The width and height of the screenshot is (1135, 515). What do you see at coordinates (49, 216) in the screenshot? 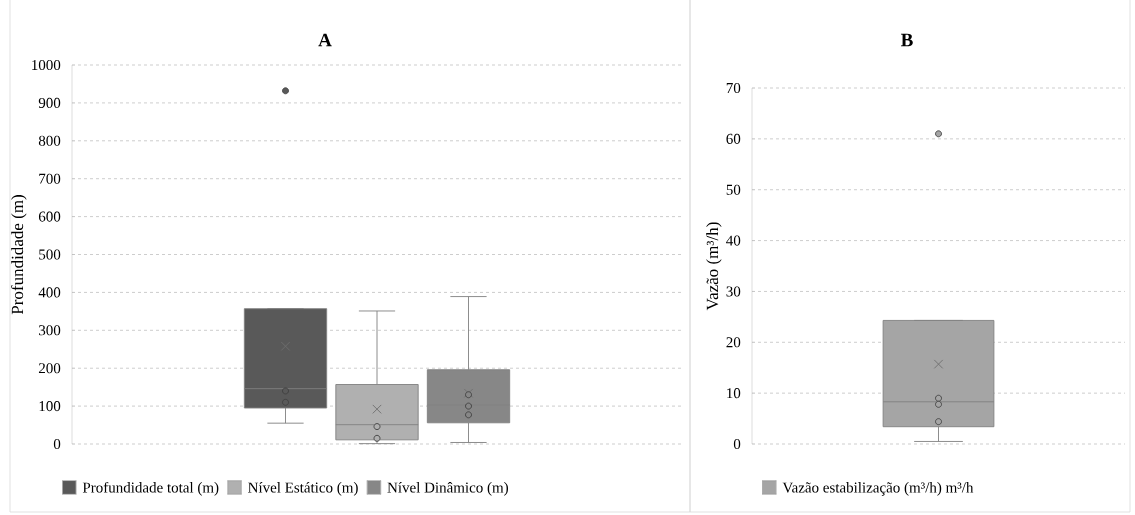
I see `y-tick-label: 600` at bounding box center [49, 216].